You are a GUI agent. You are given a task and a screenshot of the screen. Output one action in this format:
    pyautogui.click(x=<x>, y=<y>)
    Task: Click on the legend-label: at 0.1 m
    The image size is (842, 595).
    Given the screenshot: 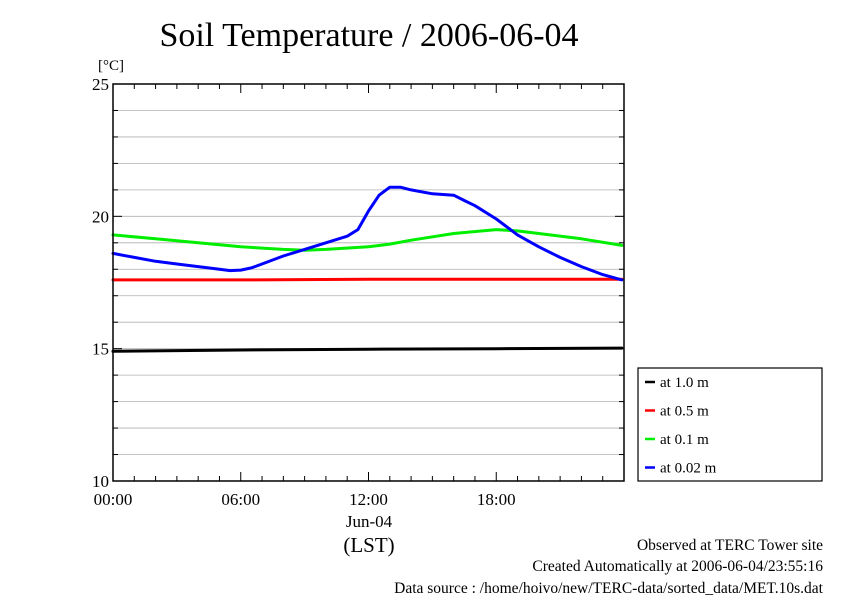 What is the action you would take?
    pyautogui.click(x=684, y=440)
    